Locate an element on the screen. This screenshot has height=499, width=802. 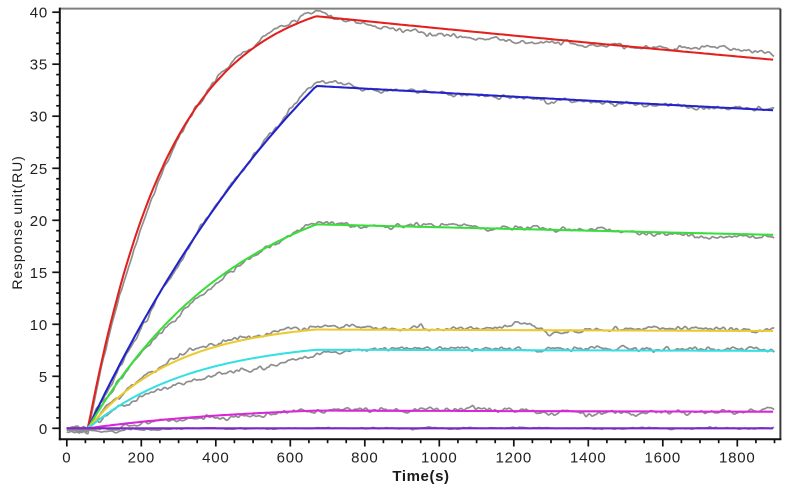
svg-text: 1400 is located at coordinates (588, 457).